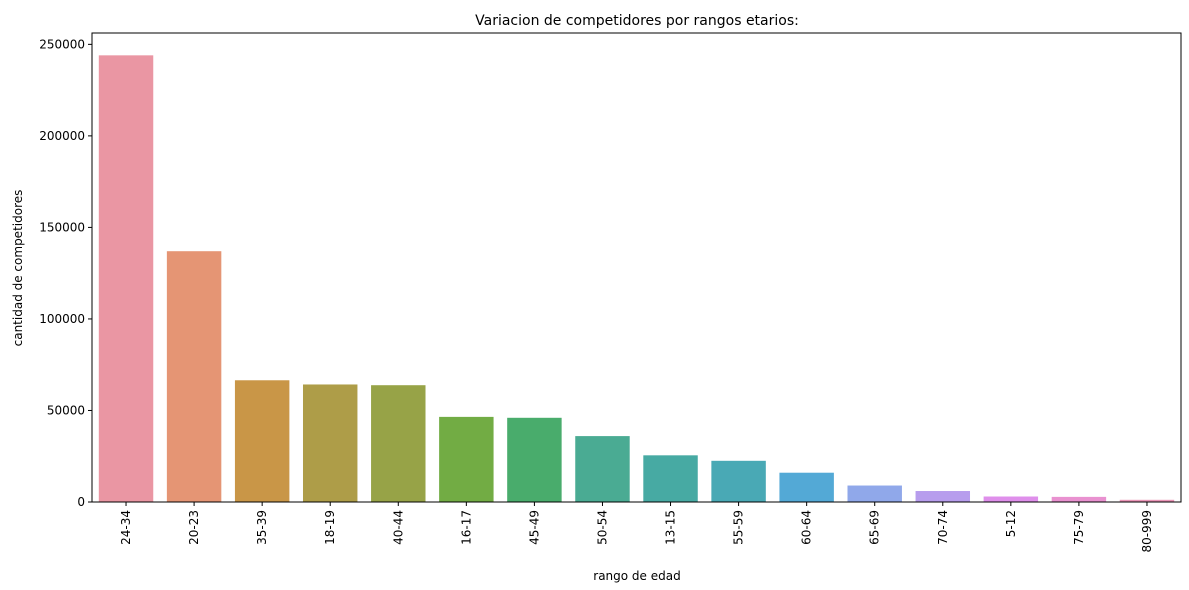  What do you see at coordinates (18, 268) in the screenshot?
I see `y-axis-label: cantidad de competidores` at bounding box center [18, 268].